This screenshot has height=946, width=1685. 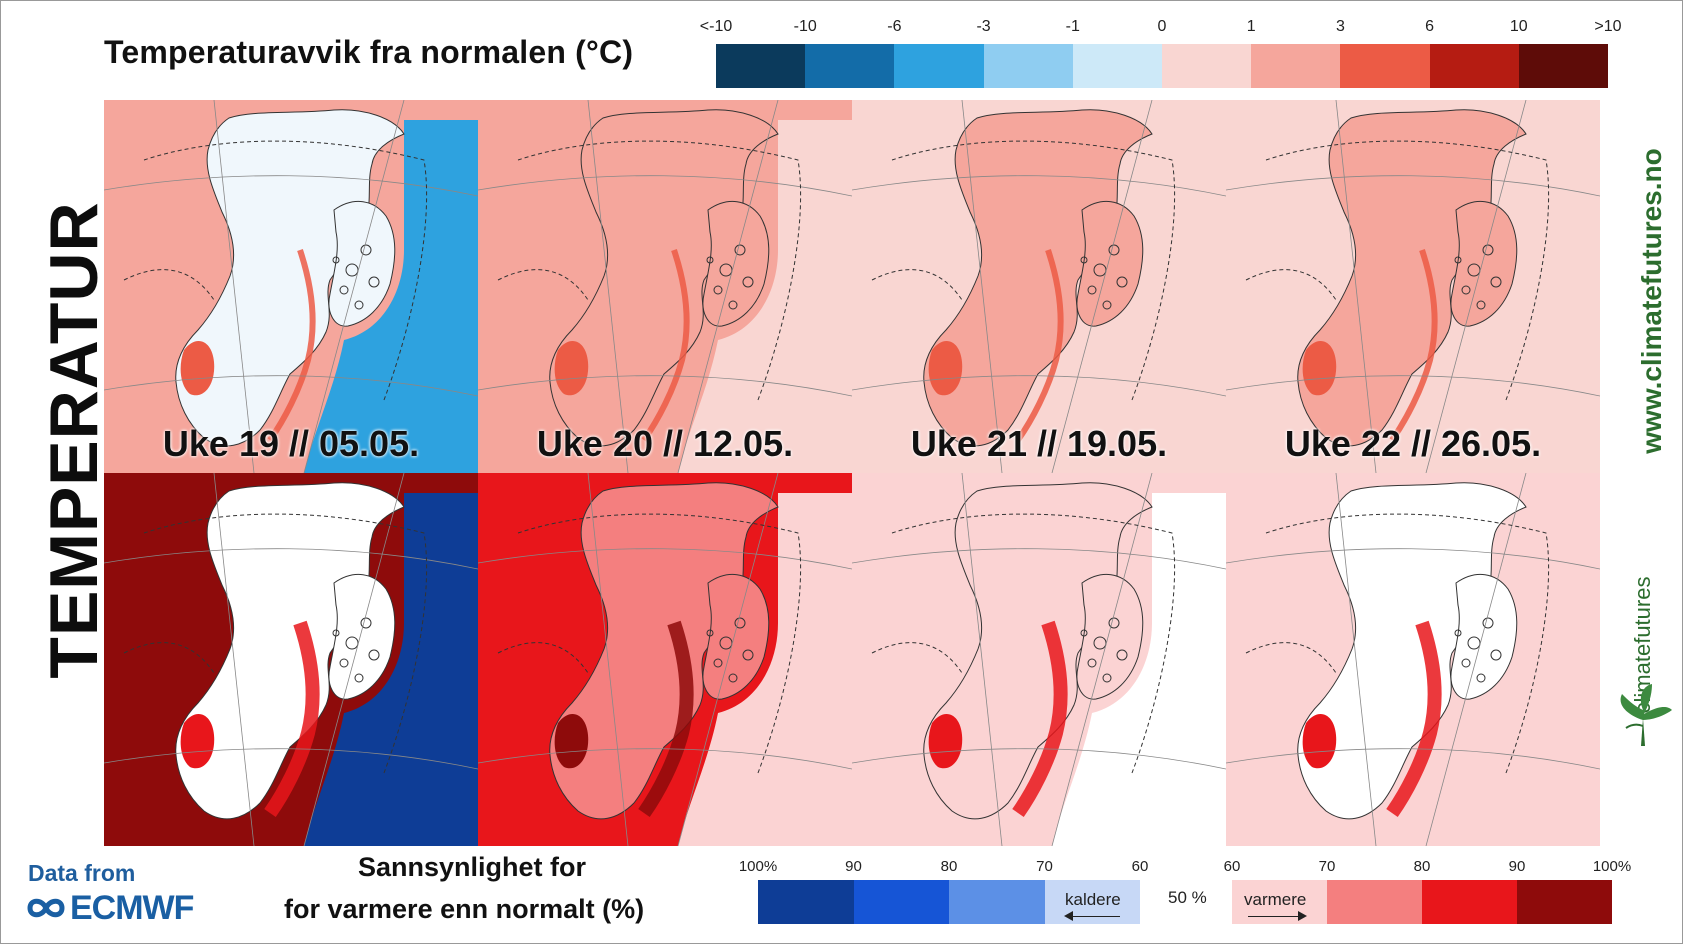 I want to click on temperature-scale-tick: -6, so click(x=894, y=26).